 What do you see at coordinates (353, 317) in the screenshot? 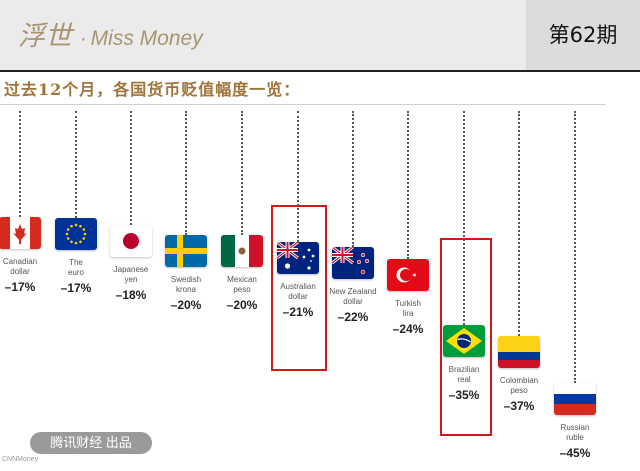
I see `depreciation-value: –22%` at bounding box center [353, 317].